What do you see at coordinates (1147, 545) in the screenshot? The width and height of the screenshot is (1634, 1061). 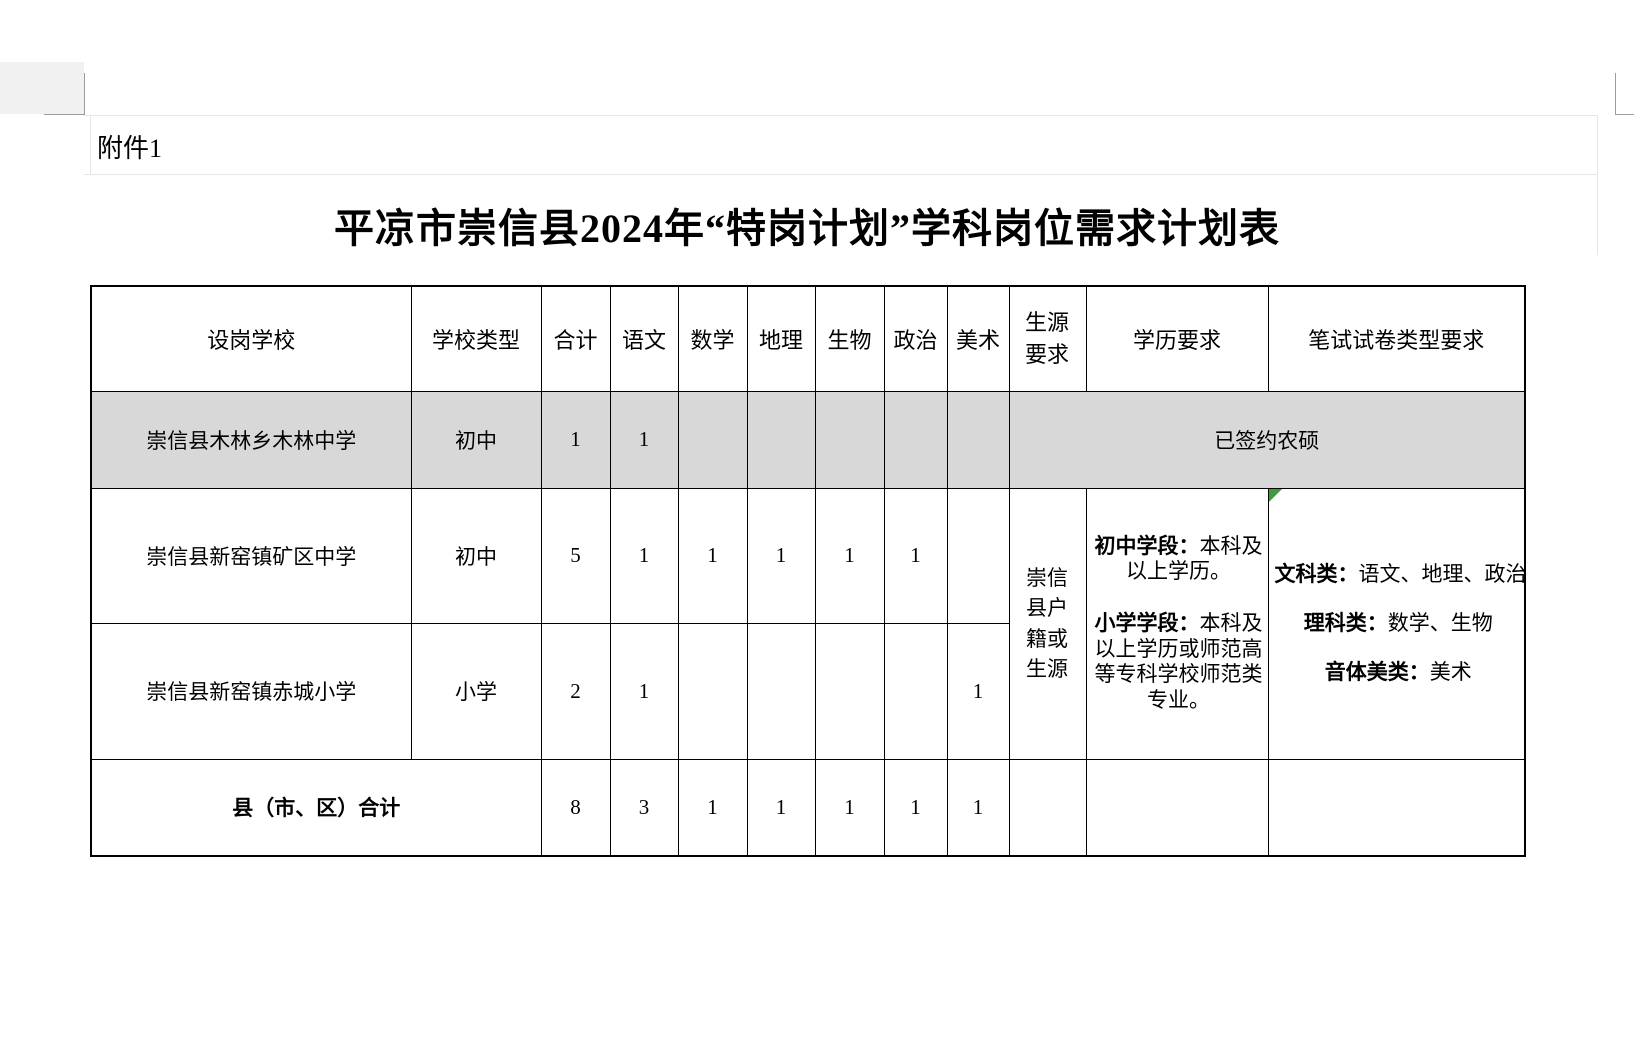 I see `edu-junior-label: 初中学段：` at bounding box center [1147, 545].